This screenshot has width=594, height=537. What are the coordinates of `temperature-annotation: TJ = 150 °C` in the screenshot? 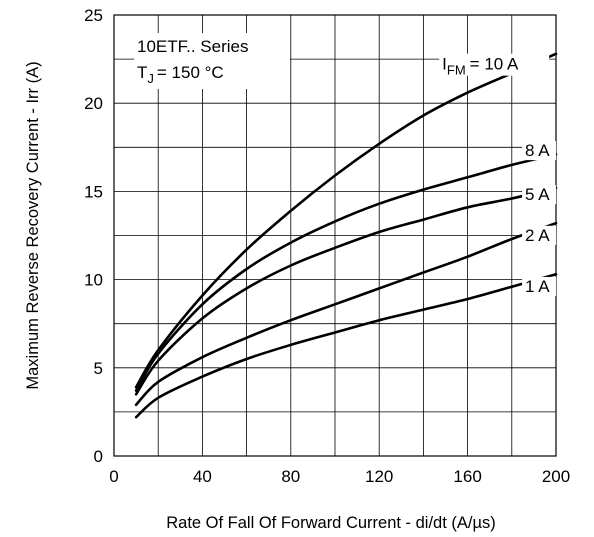 It's located at (180, 74).